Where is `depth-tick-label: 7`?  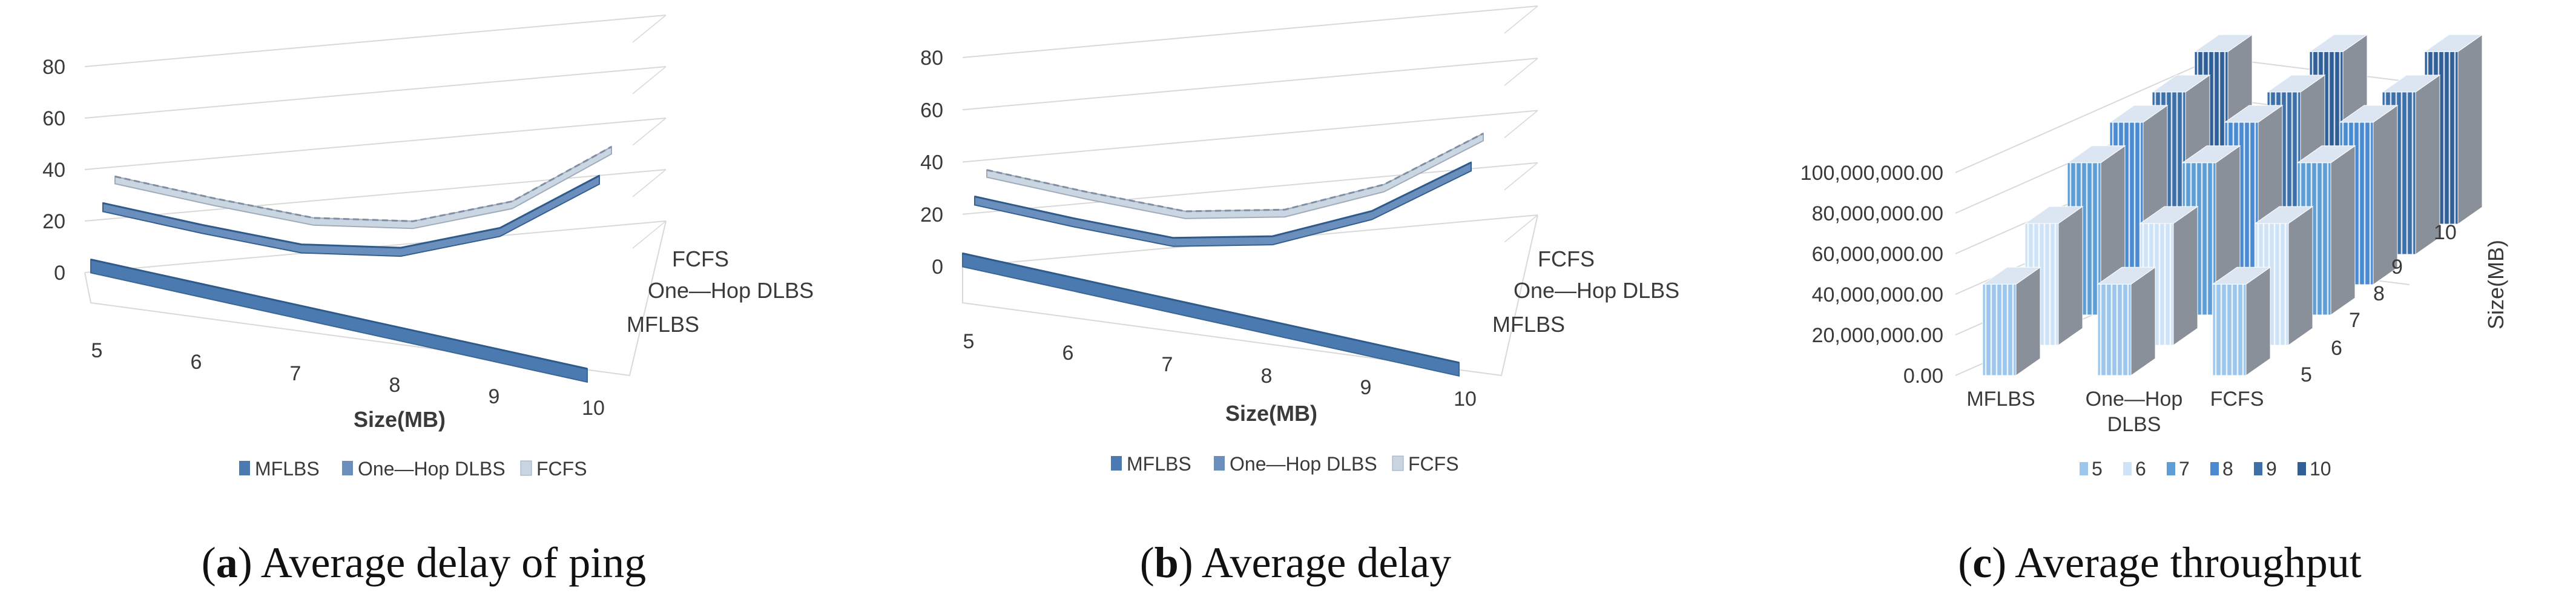
depth-tick-label: 7 is located at coordinates (2354, 320).